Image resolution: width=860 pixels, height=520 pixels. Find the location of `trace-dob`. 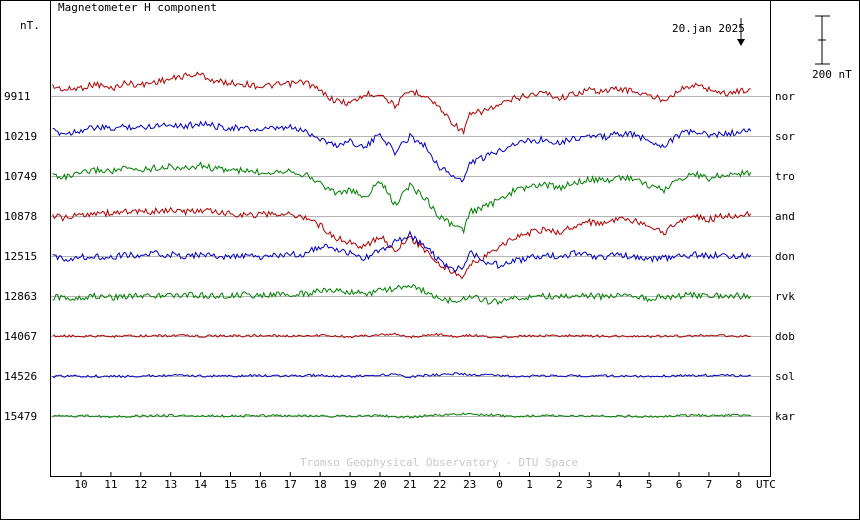

trace-dob is located at coordinates (401, 335).